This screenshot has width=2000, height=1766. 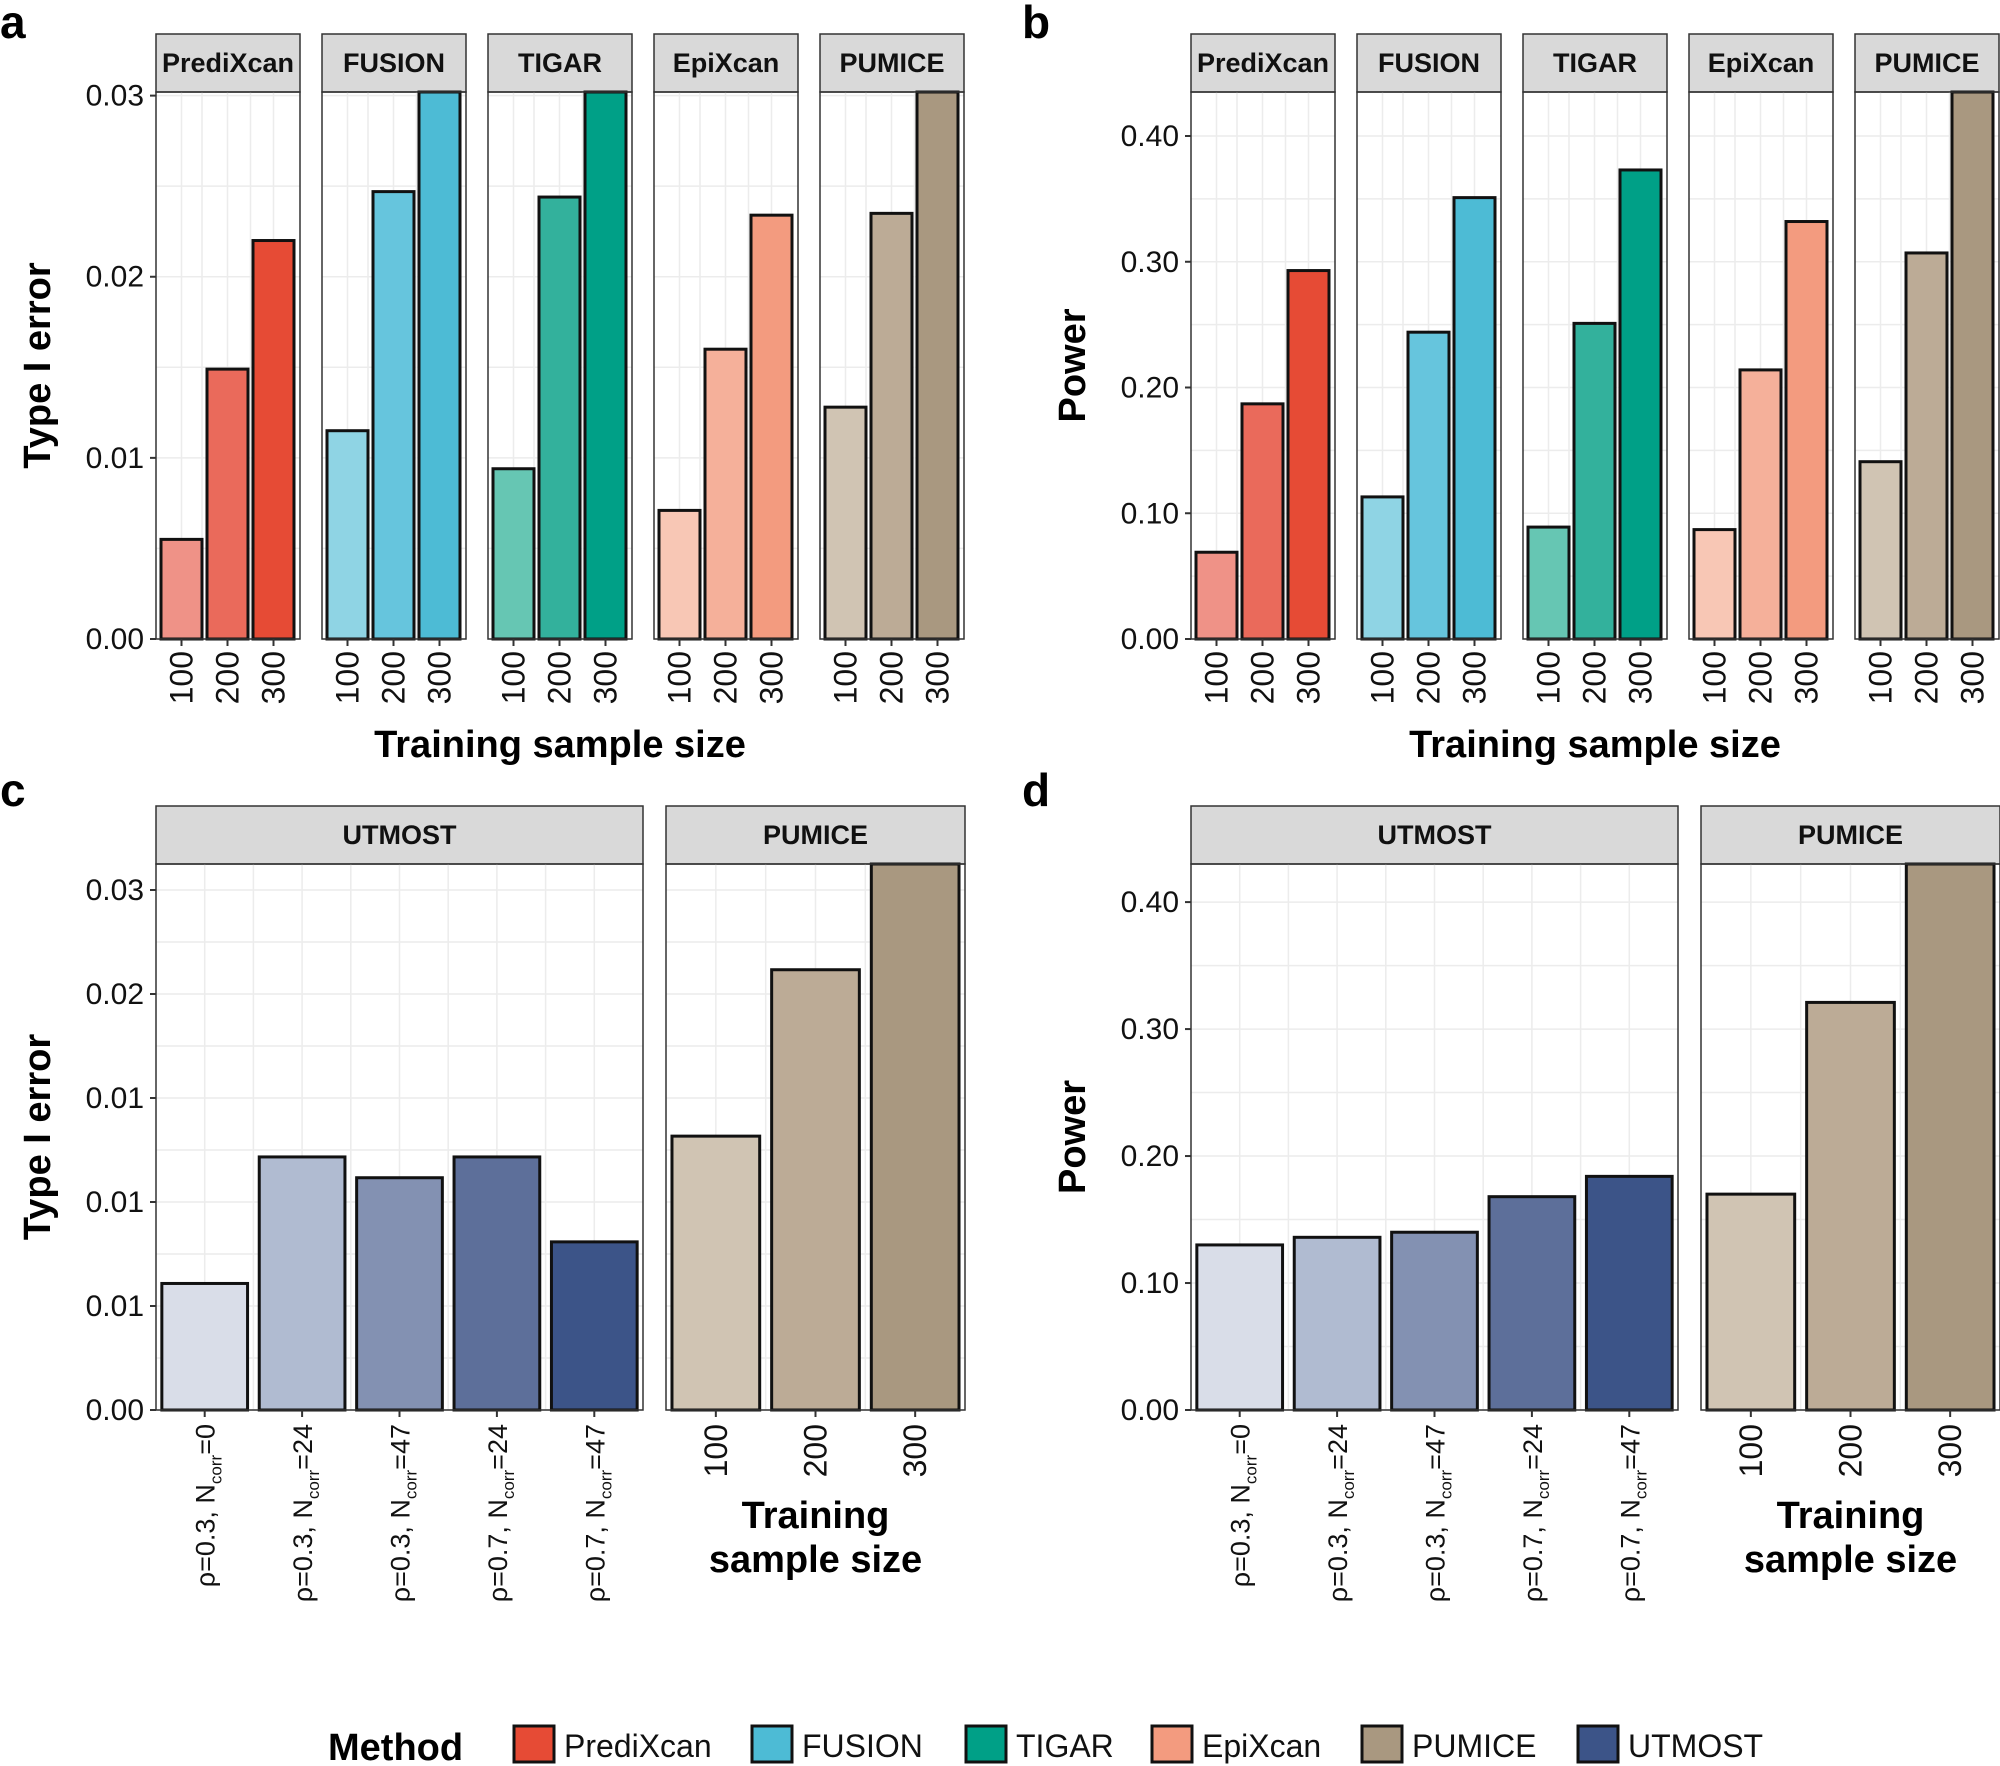 What do you see at coordinates (1150, 513) in the screenshot?
I see `y-tick-label: 0.10` at bounding box center [1150, 513].